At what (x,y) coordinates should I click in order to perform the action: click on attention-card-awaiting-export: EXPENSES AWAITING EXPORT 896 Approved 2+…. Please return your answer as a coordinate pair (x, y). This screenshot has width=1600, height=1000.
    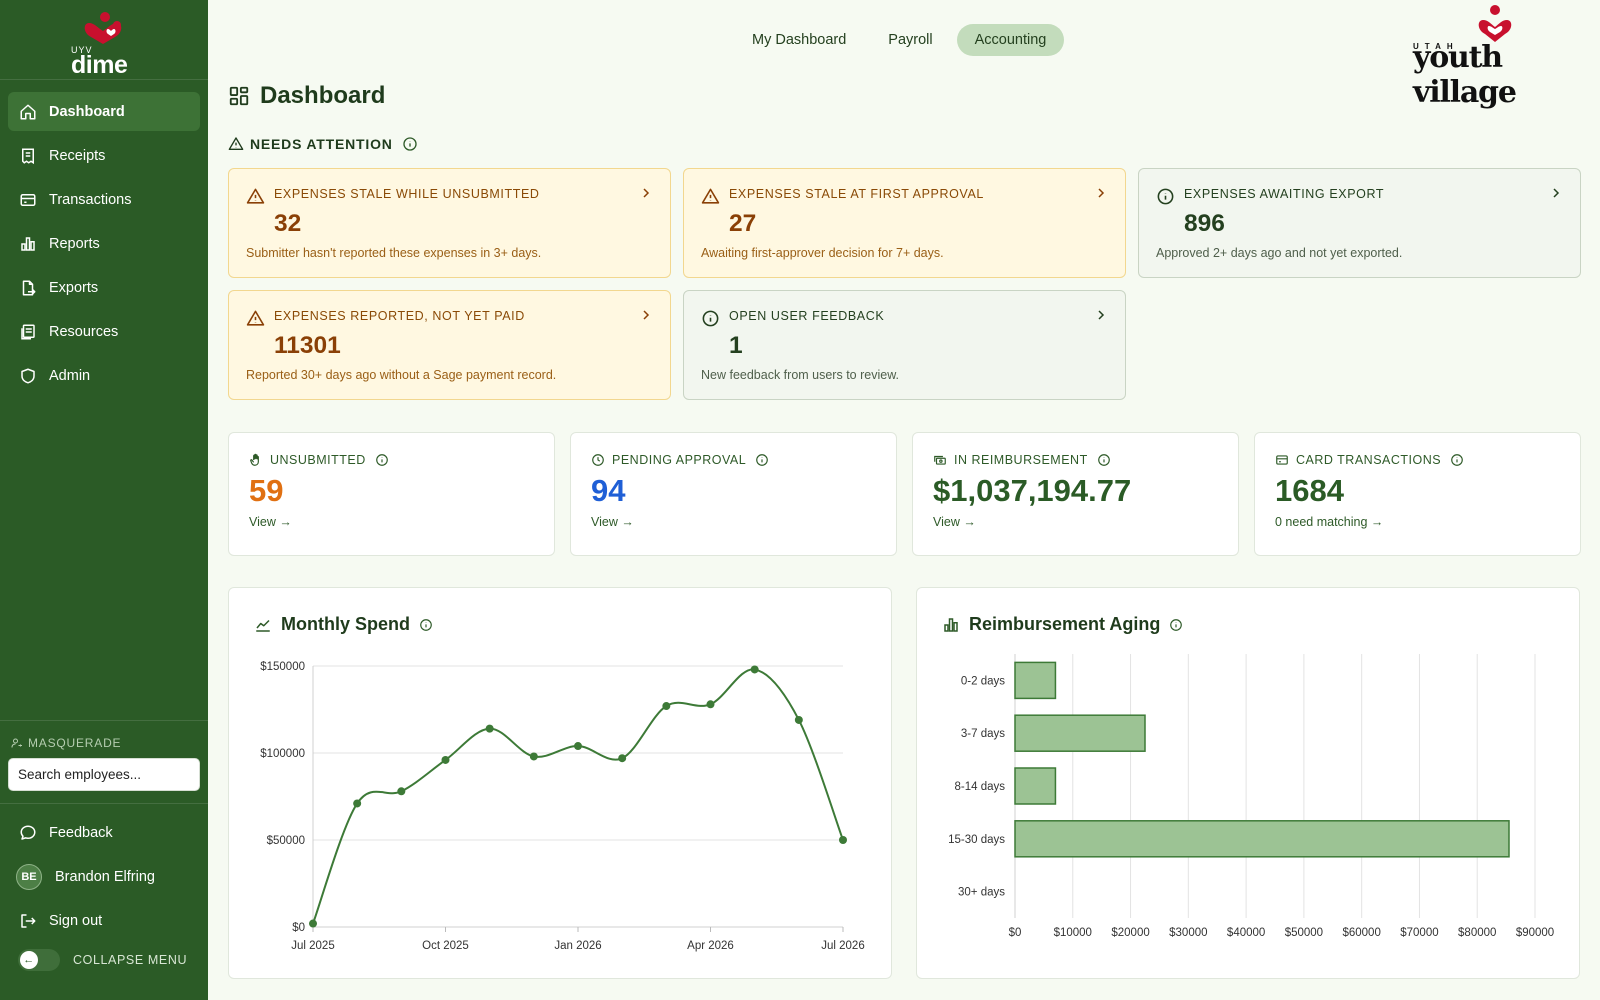
    Looking at the image, I should click on (1359, 223).